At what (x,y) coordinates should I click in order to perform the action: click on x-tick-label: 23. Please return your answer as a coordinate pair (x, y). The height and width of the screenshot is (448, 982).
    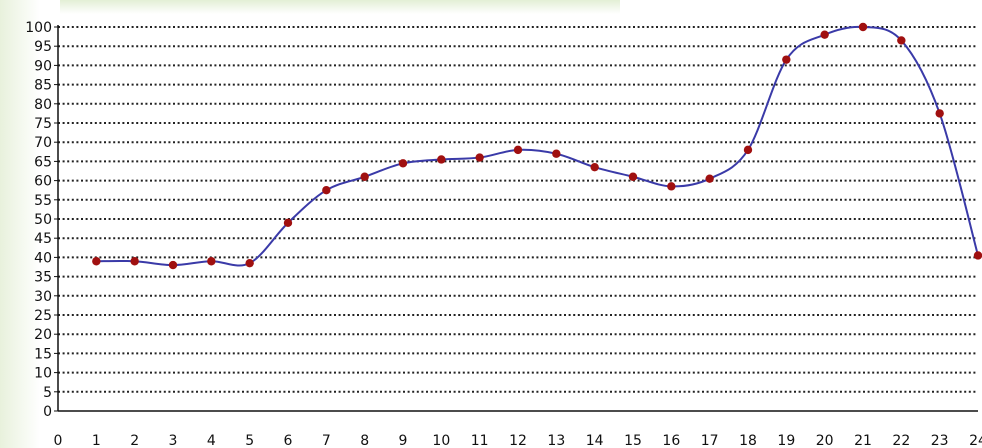
    Looking at the image, I should click on (940, 440).